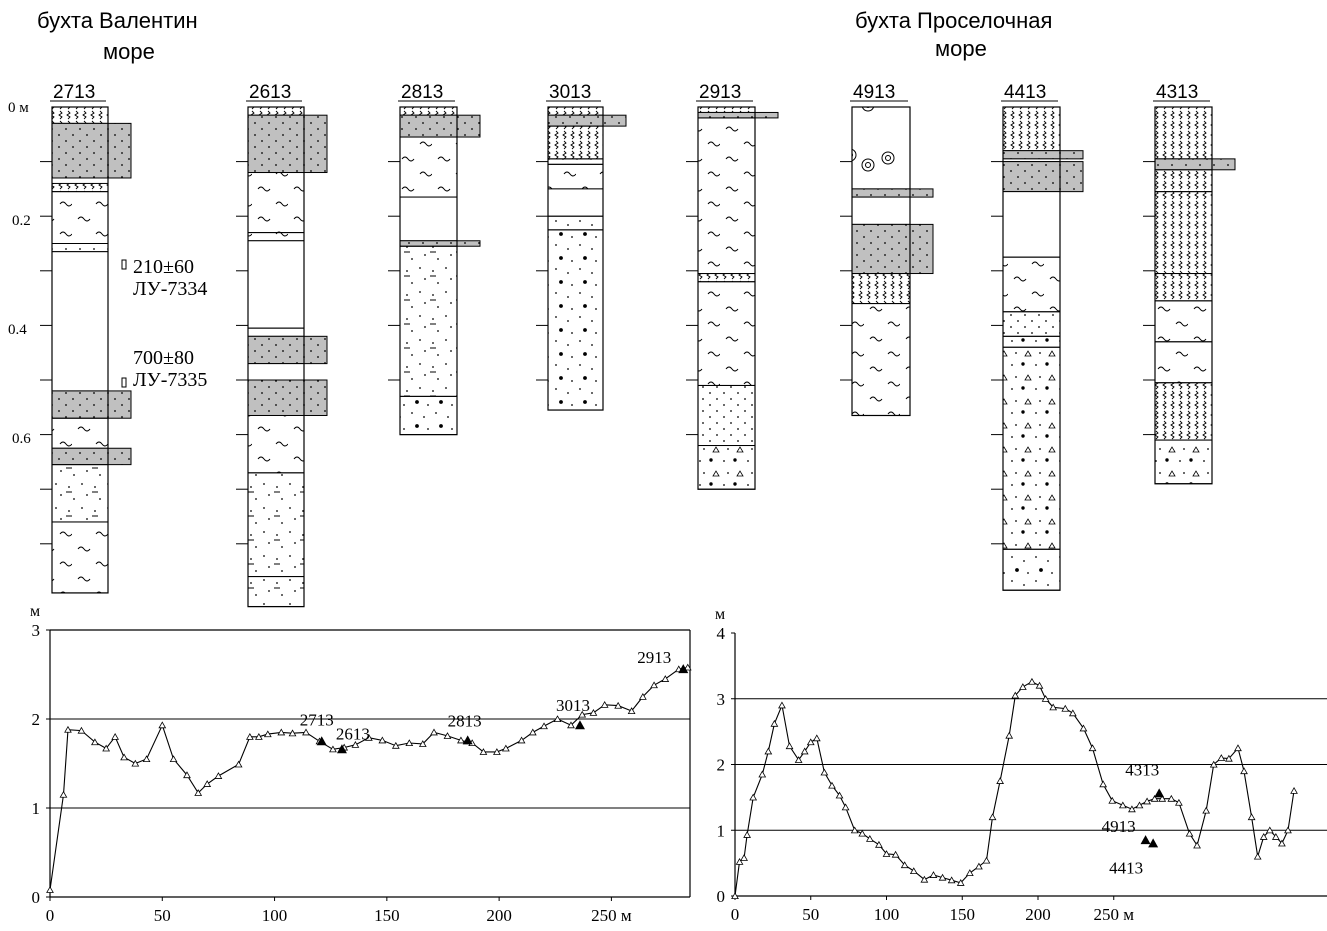 This screenshot has height=931, width=1327. I want to click on right-site-title: бухта Проселочная, so click(953, 20).